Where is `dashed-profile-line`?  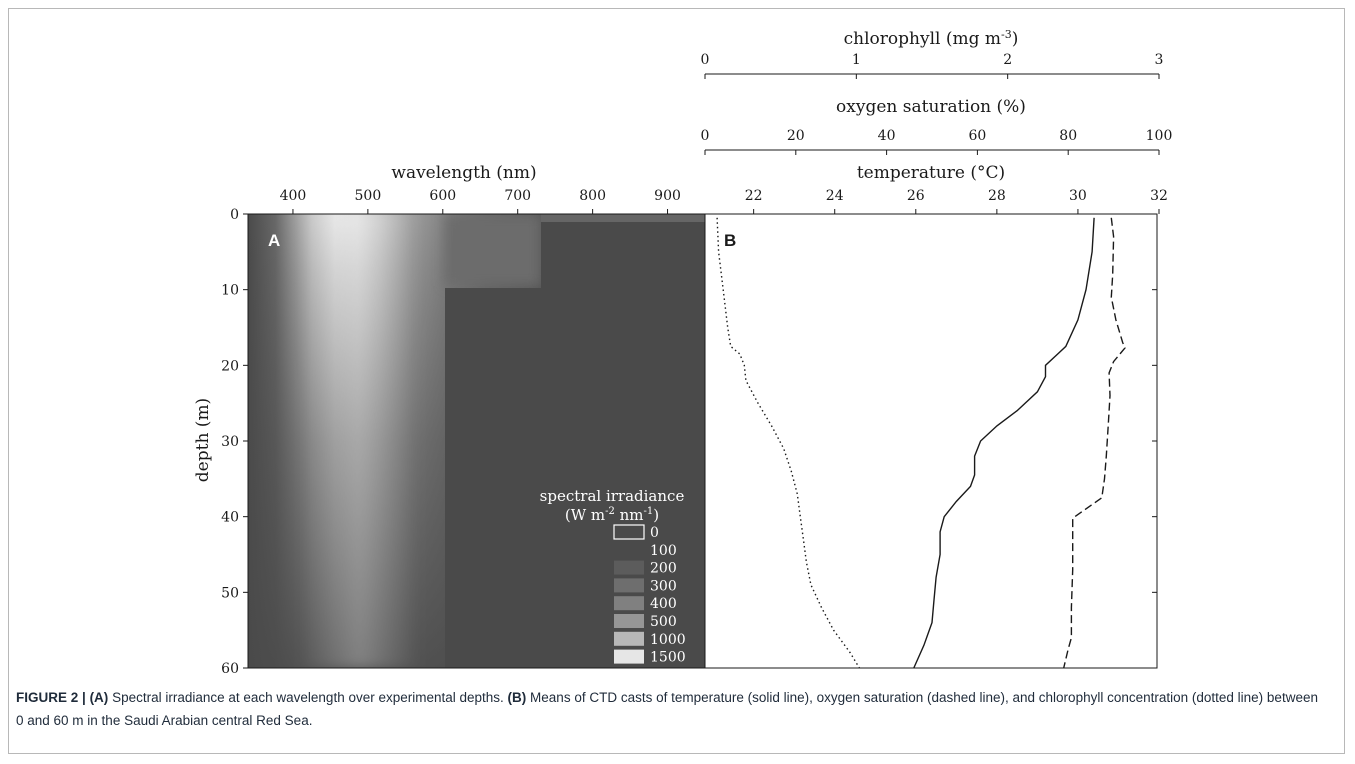
dashed-profile-line is located at coordinates (1094, 443).